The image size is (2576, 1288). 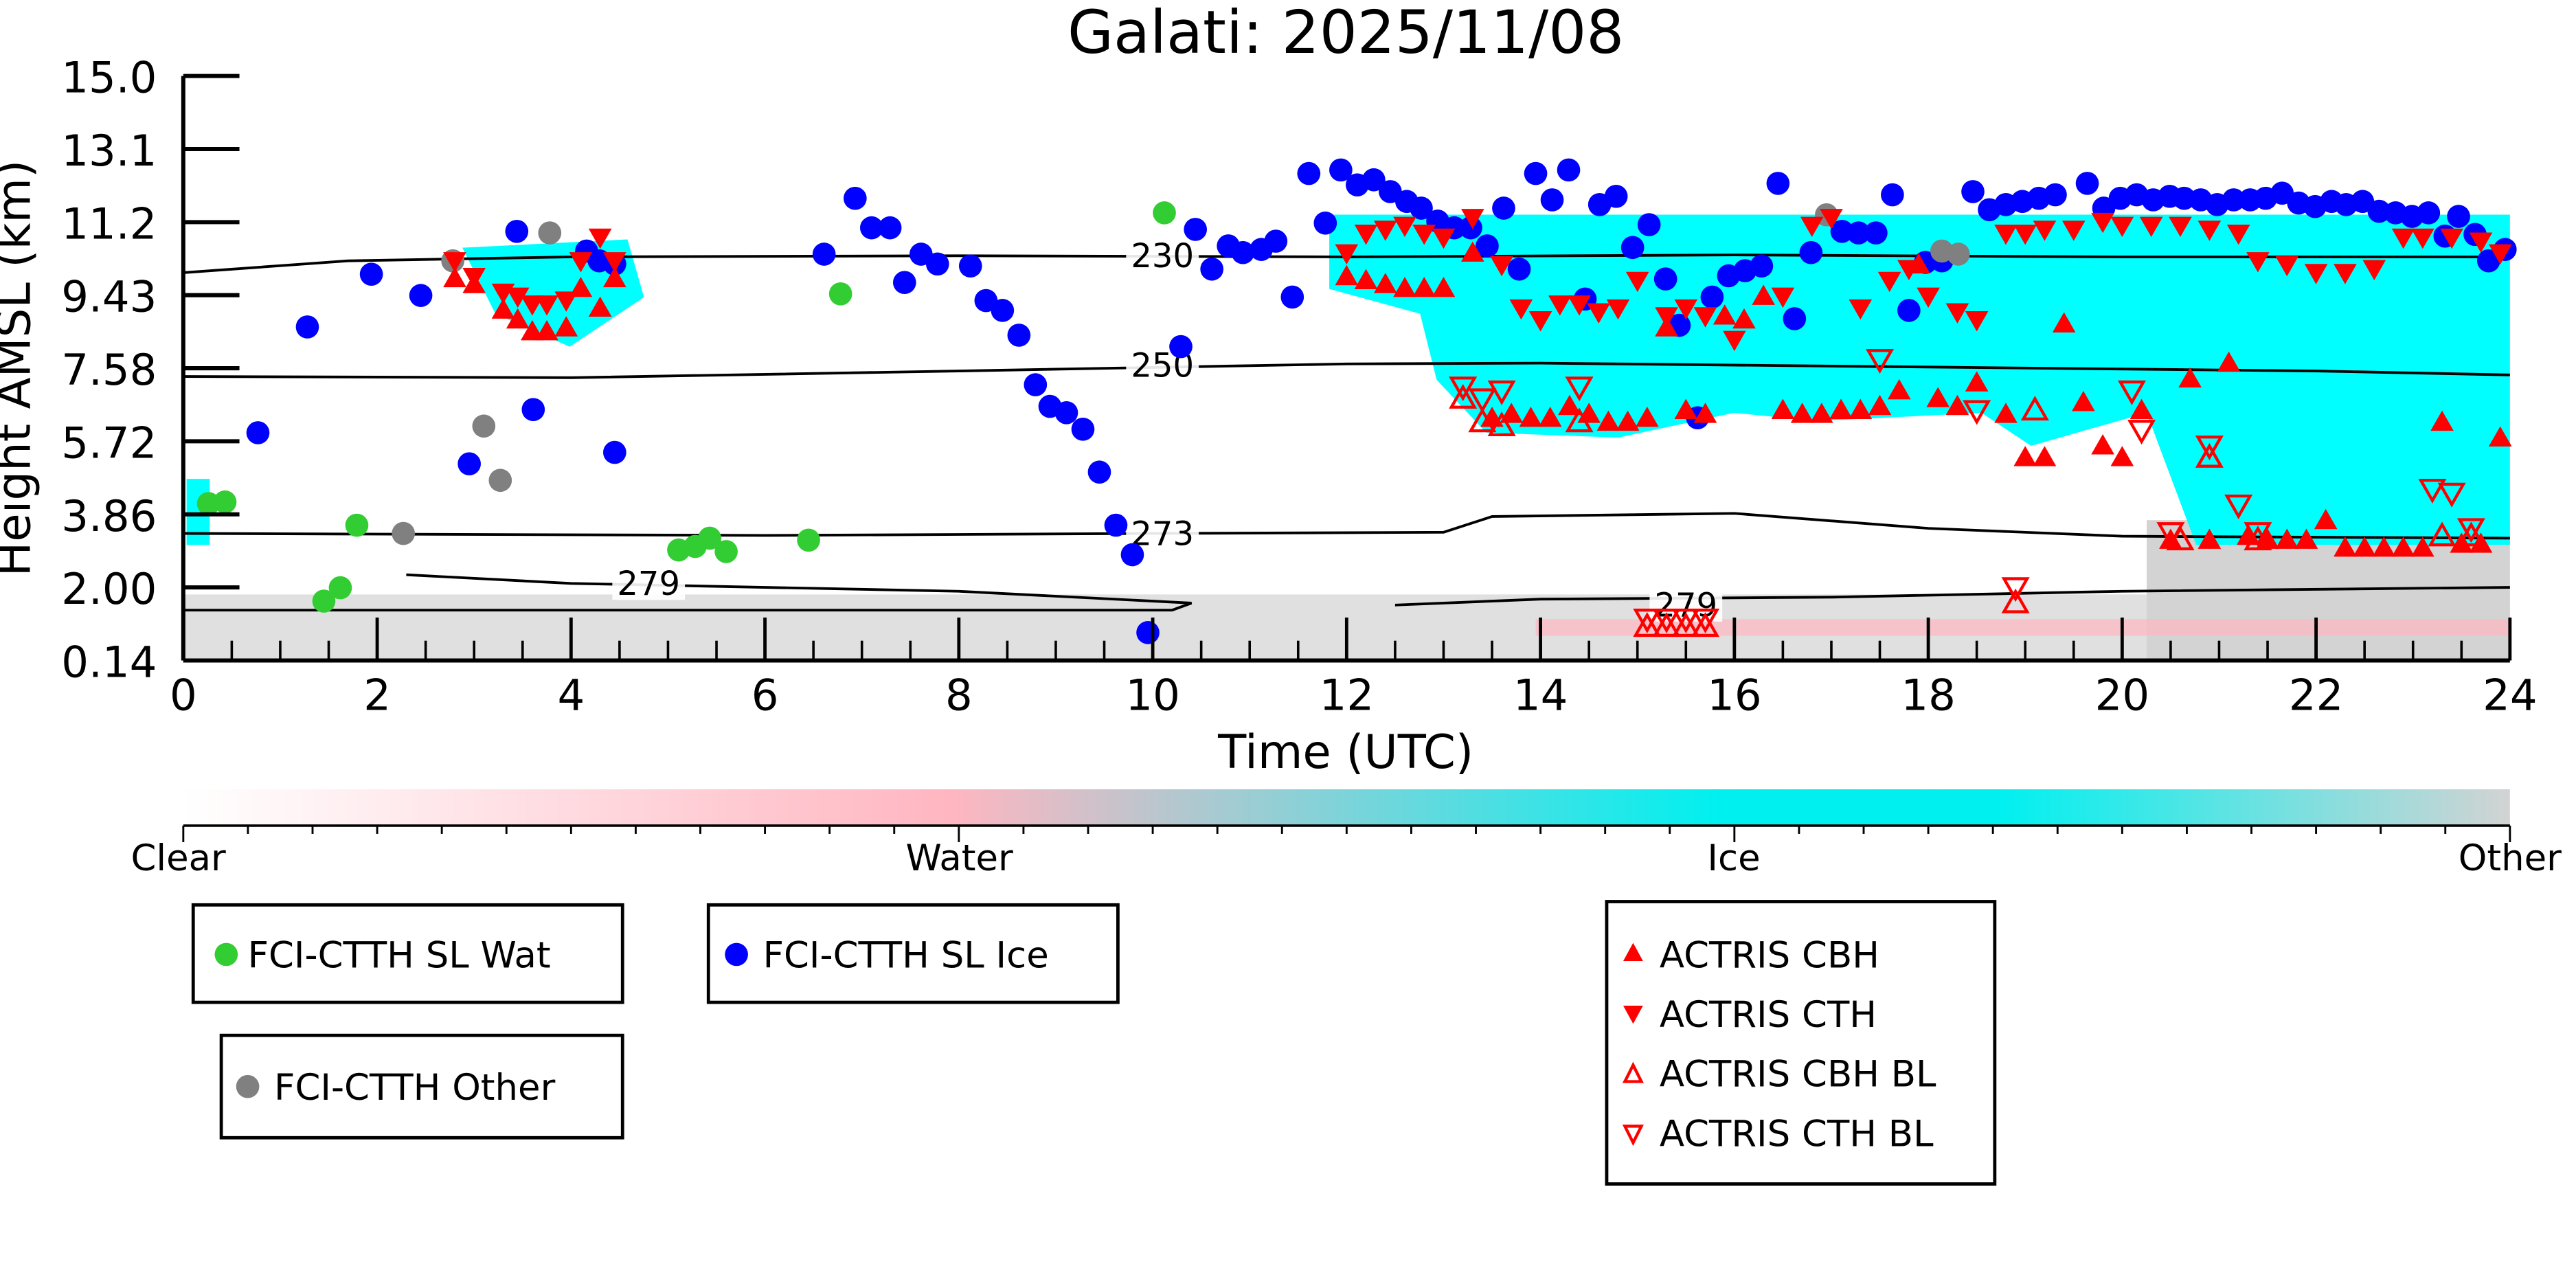 What do you see at coordinates (1540, 695) in the screenshot?
I see `x-tick-label: 14` at bounding box center [1540, 695].